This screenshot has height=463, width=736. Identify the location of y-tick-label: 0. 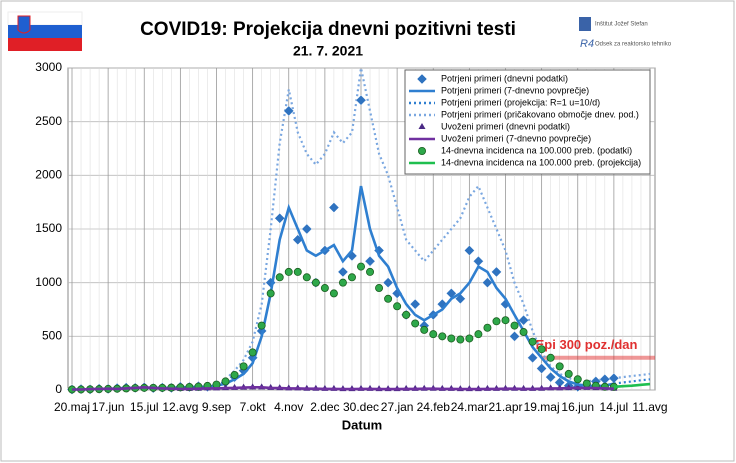
(58, 389).